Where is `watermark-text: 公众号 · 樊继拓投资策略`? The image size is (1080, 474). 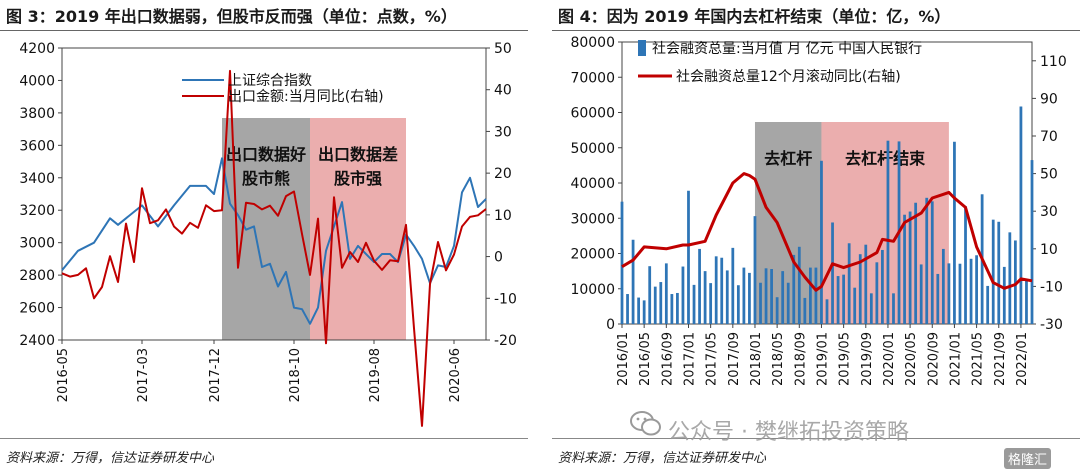 watermark-text: 公众号 · 樊继拓投资策略 is located at coordinates (788, 432).